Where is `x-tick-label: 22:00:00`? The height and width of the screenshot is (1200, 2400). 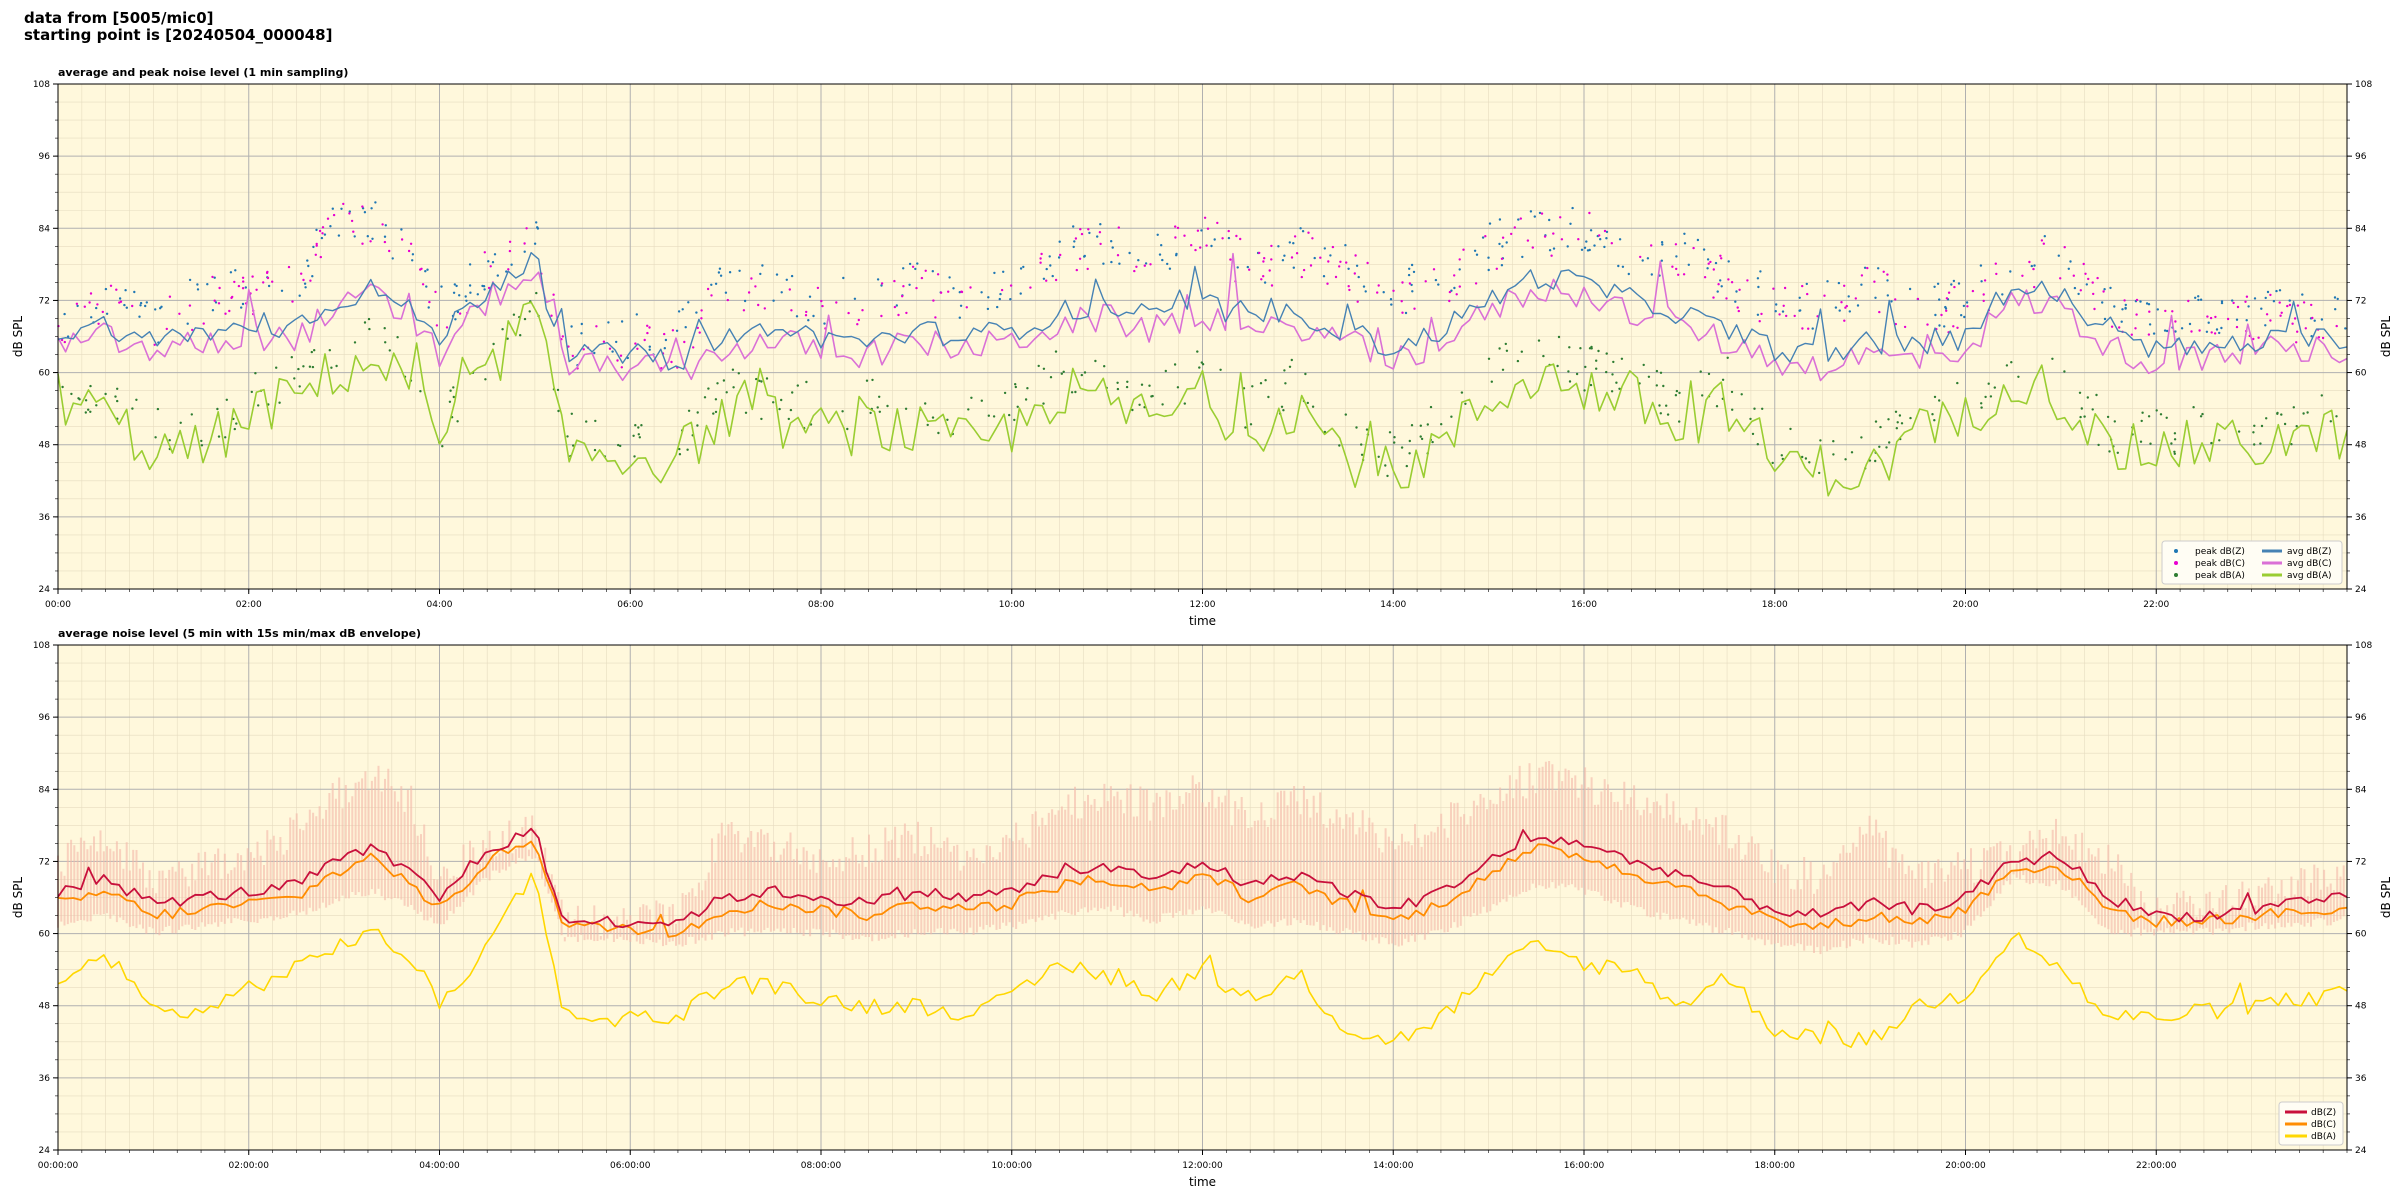
x-tick-label: 22:00:00 is located at coordinates (2156, 1166).